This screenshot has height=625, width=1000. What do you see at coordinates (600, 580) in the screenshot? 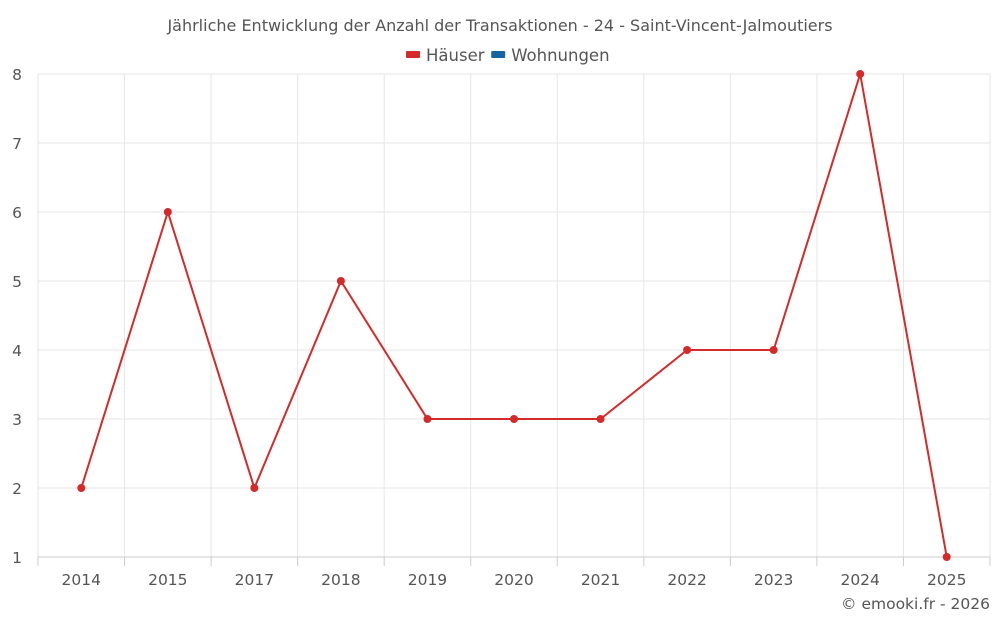
I see `x-tick-label: 2021` at bounding box center [600, 580].